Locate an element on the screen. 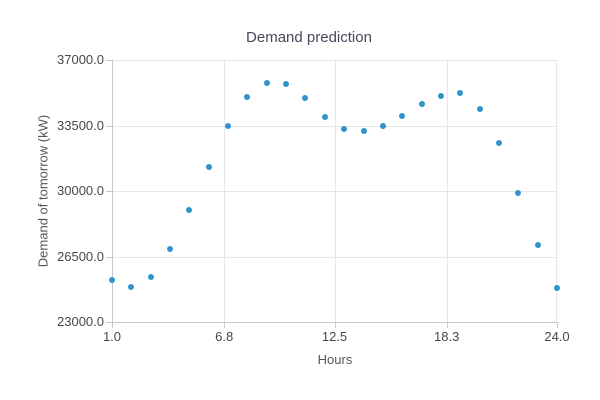 The image size is (600, 400). y-tick-label: 26500.0 is located at coordinates (80, 256).